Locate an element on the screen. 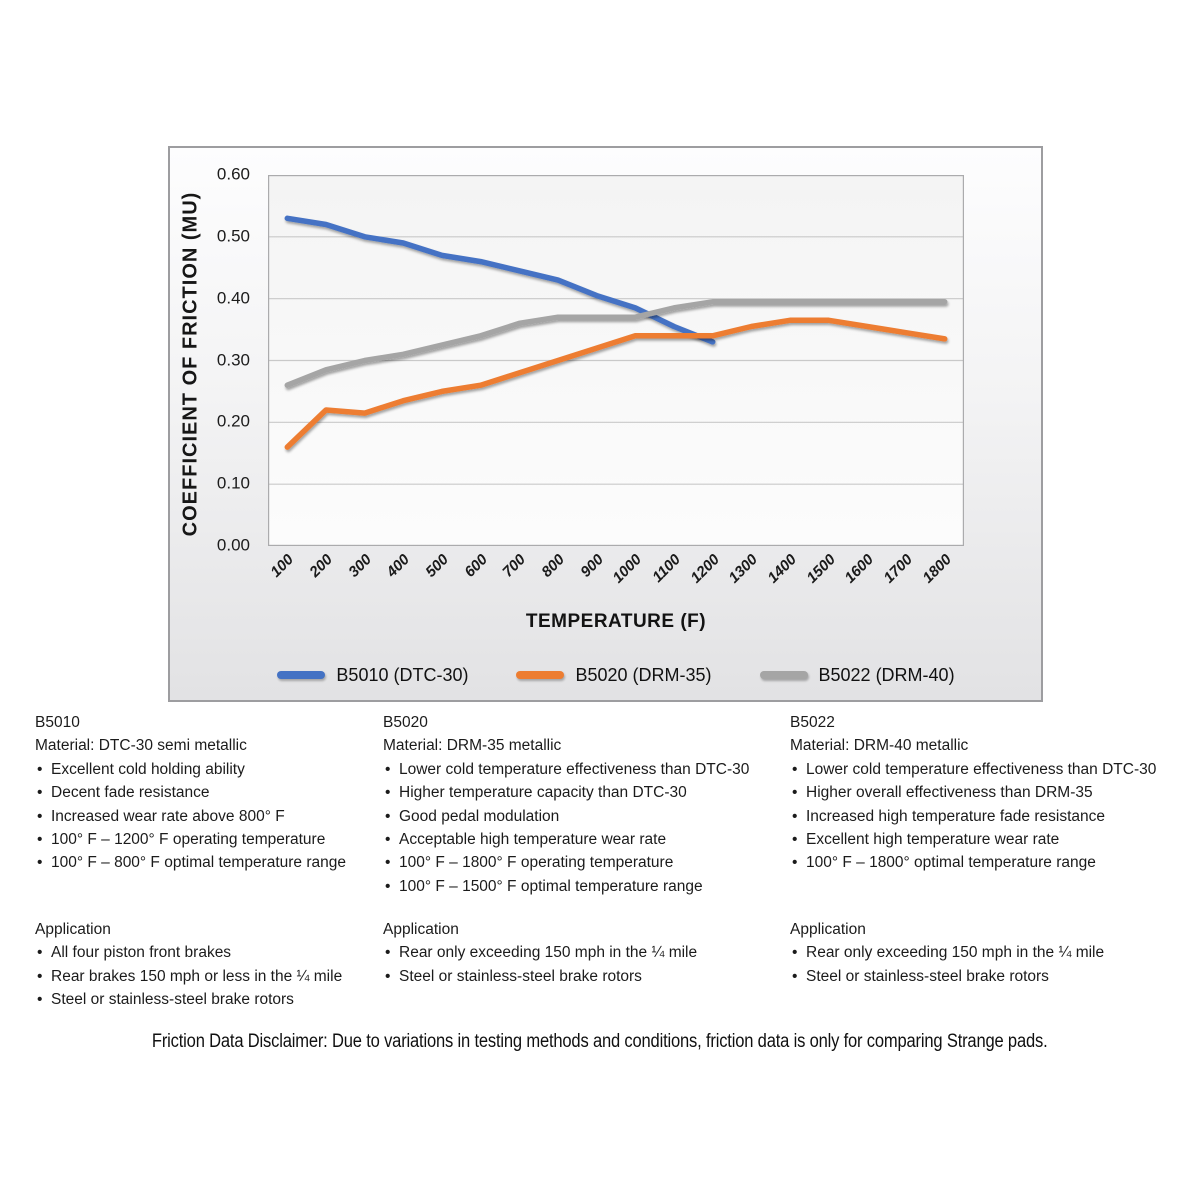  y-tick-label: 0.60 is located at coordinates (233, 174).